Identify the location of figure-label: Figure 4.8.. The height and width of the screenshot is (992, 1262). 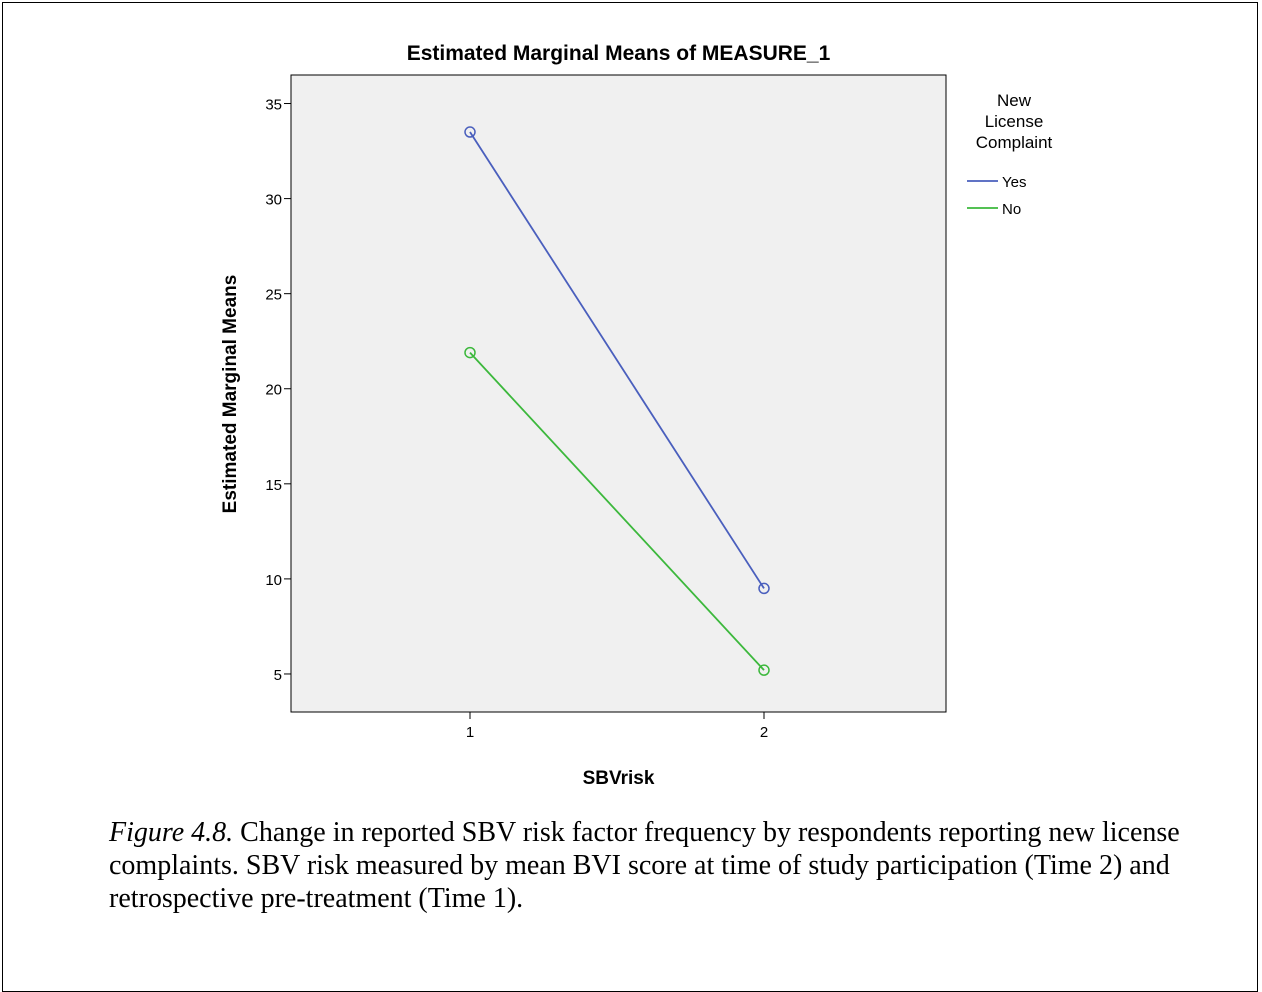
(171, 832).